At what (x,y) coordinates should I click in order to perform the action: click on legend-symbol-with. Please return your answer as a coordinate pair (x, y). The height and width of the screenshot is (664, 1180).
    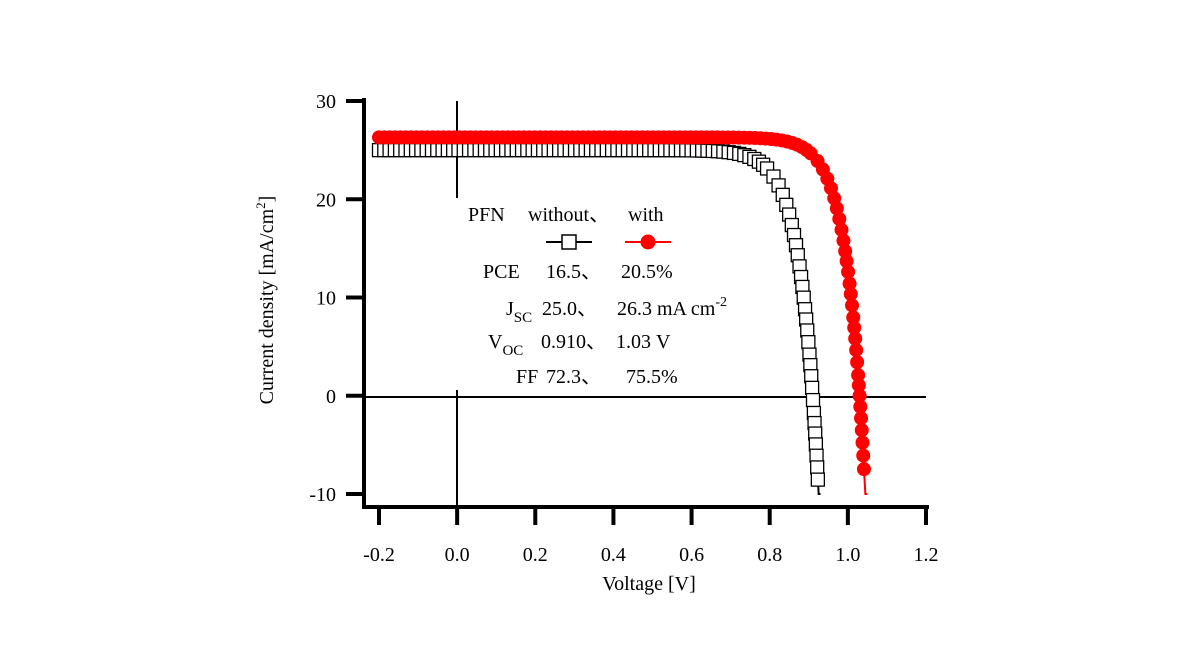
    Looking at the image, I should click on (648, 242).